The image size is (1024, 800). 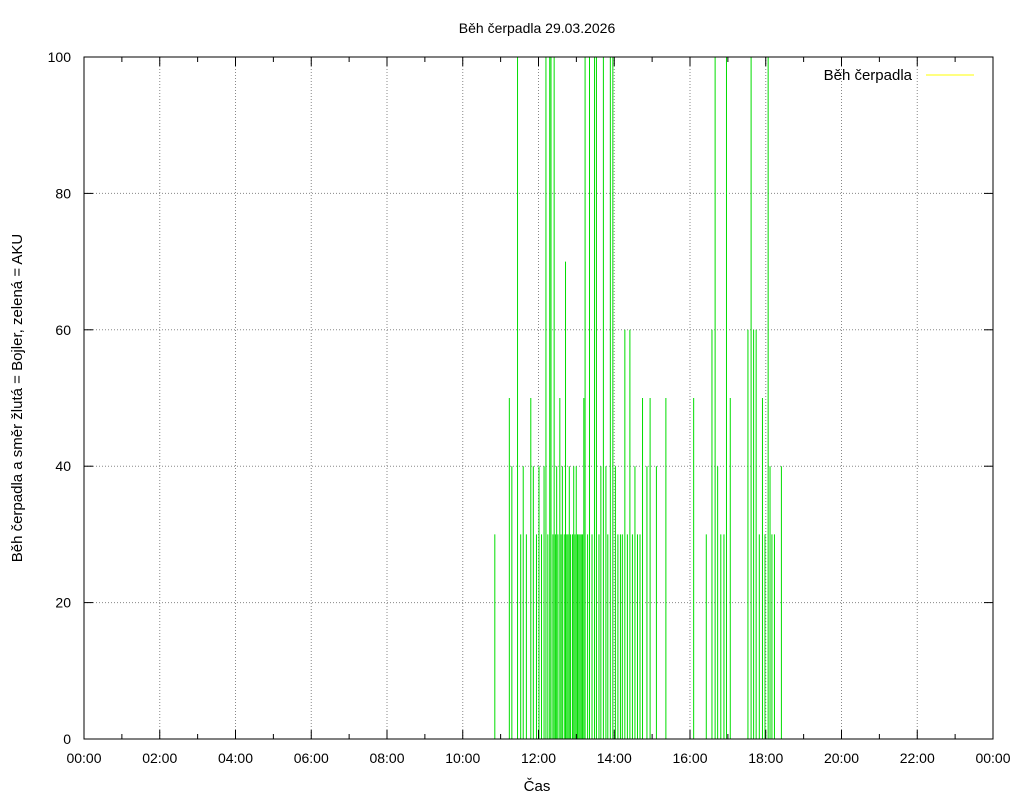 I want to click on x-tick-label: 02:00, so click(x=159, y=758).